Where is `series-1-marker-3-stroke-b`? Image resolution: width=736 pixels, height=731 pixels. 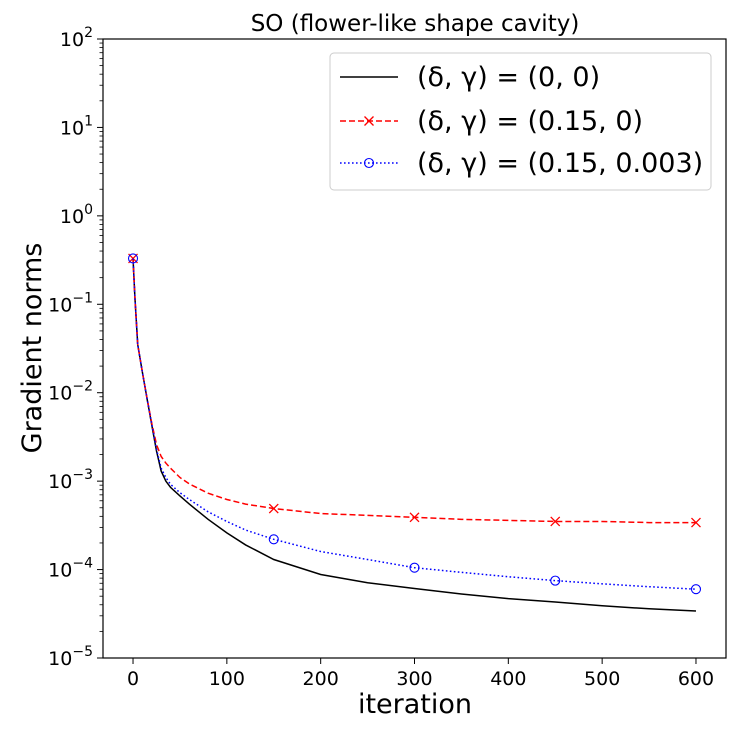 series-1-marker-3-stroke-b is located at coordinates (555, 521).